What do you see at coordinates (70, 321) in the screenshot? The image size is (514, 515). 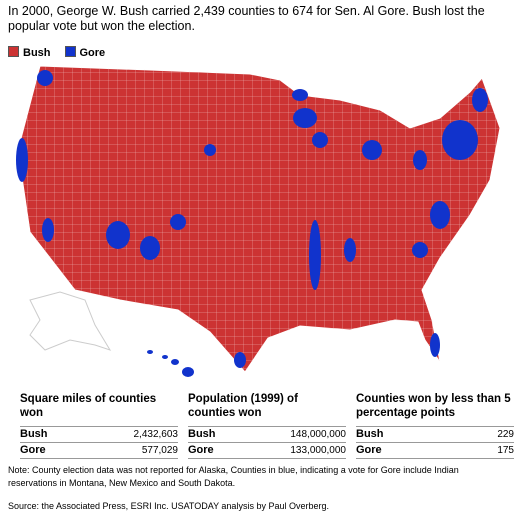 I see `alaska-outline` at bounding box center [70, 321].